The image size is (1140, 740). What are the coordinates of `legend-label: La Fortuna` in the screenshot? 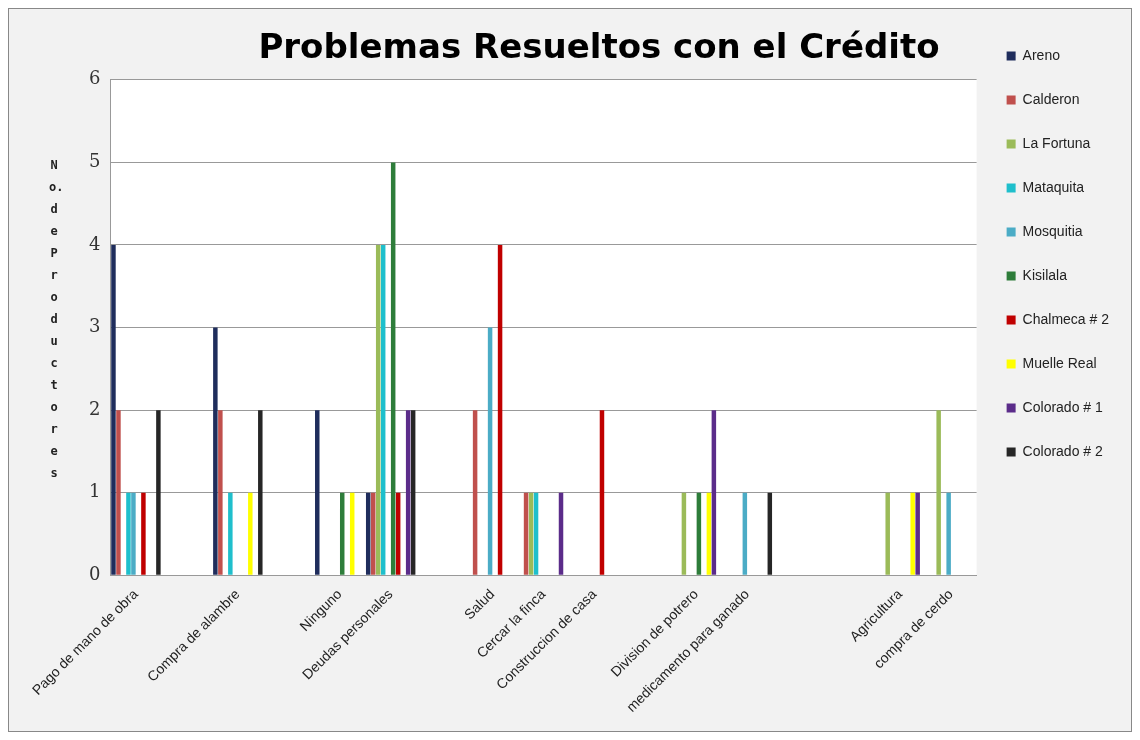 It's located at (1056, 142).